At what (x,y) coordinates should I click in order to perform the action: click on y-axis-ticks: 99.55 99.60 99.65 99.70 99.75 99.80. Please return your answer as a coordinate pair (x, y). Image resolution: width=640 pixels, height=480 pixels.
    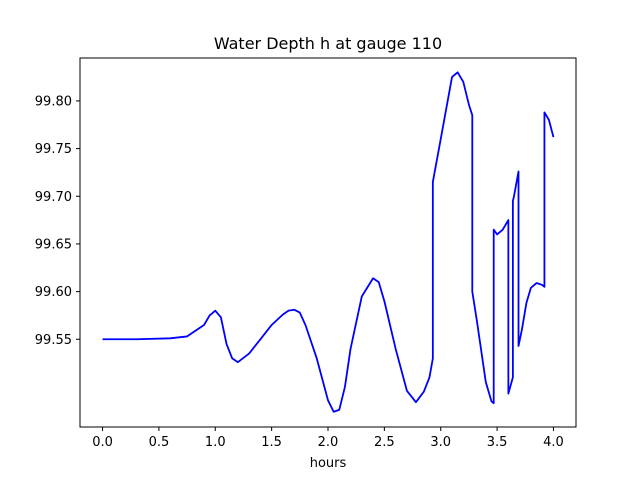
    Looking at the image, I should click on (57, 221).